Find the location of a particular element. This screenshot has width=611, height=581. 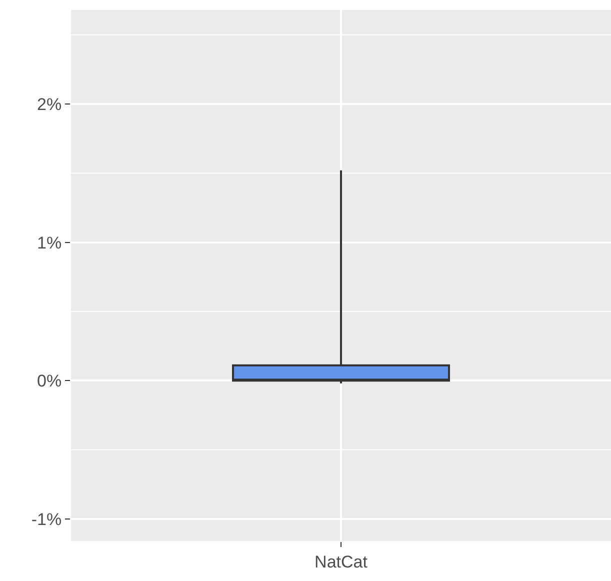

y-tick-label: -1% is located at coordinates (46, 519).